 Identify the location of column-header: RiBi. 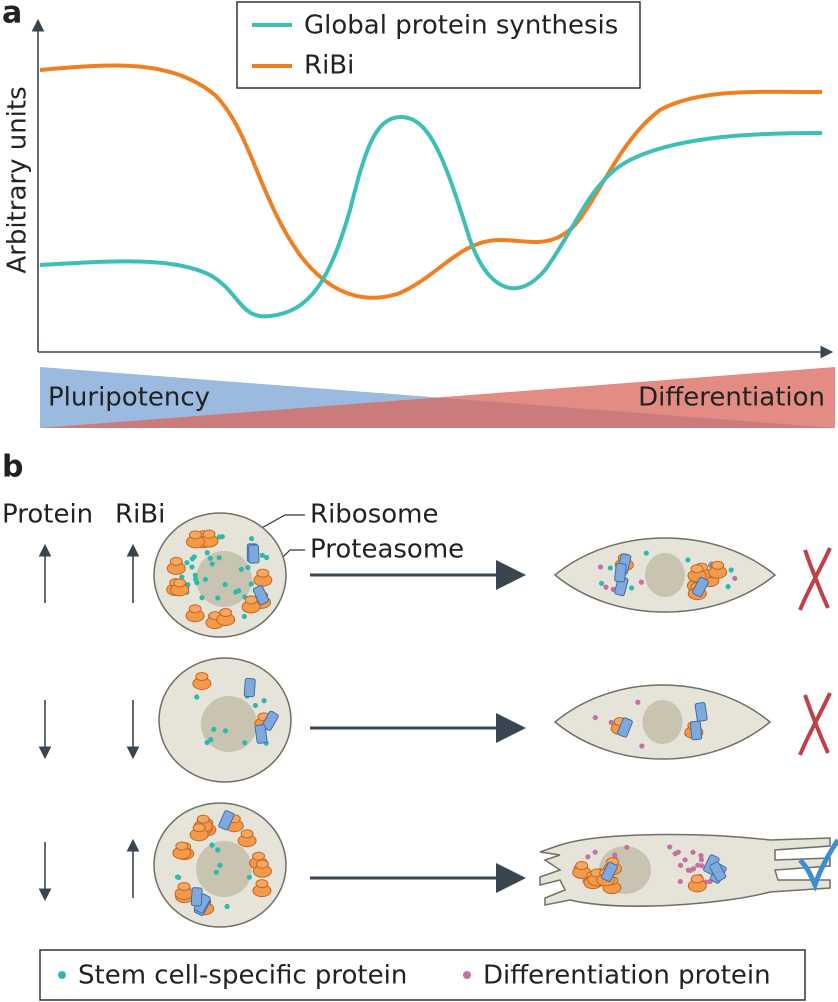
(140, 515).